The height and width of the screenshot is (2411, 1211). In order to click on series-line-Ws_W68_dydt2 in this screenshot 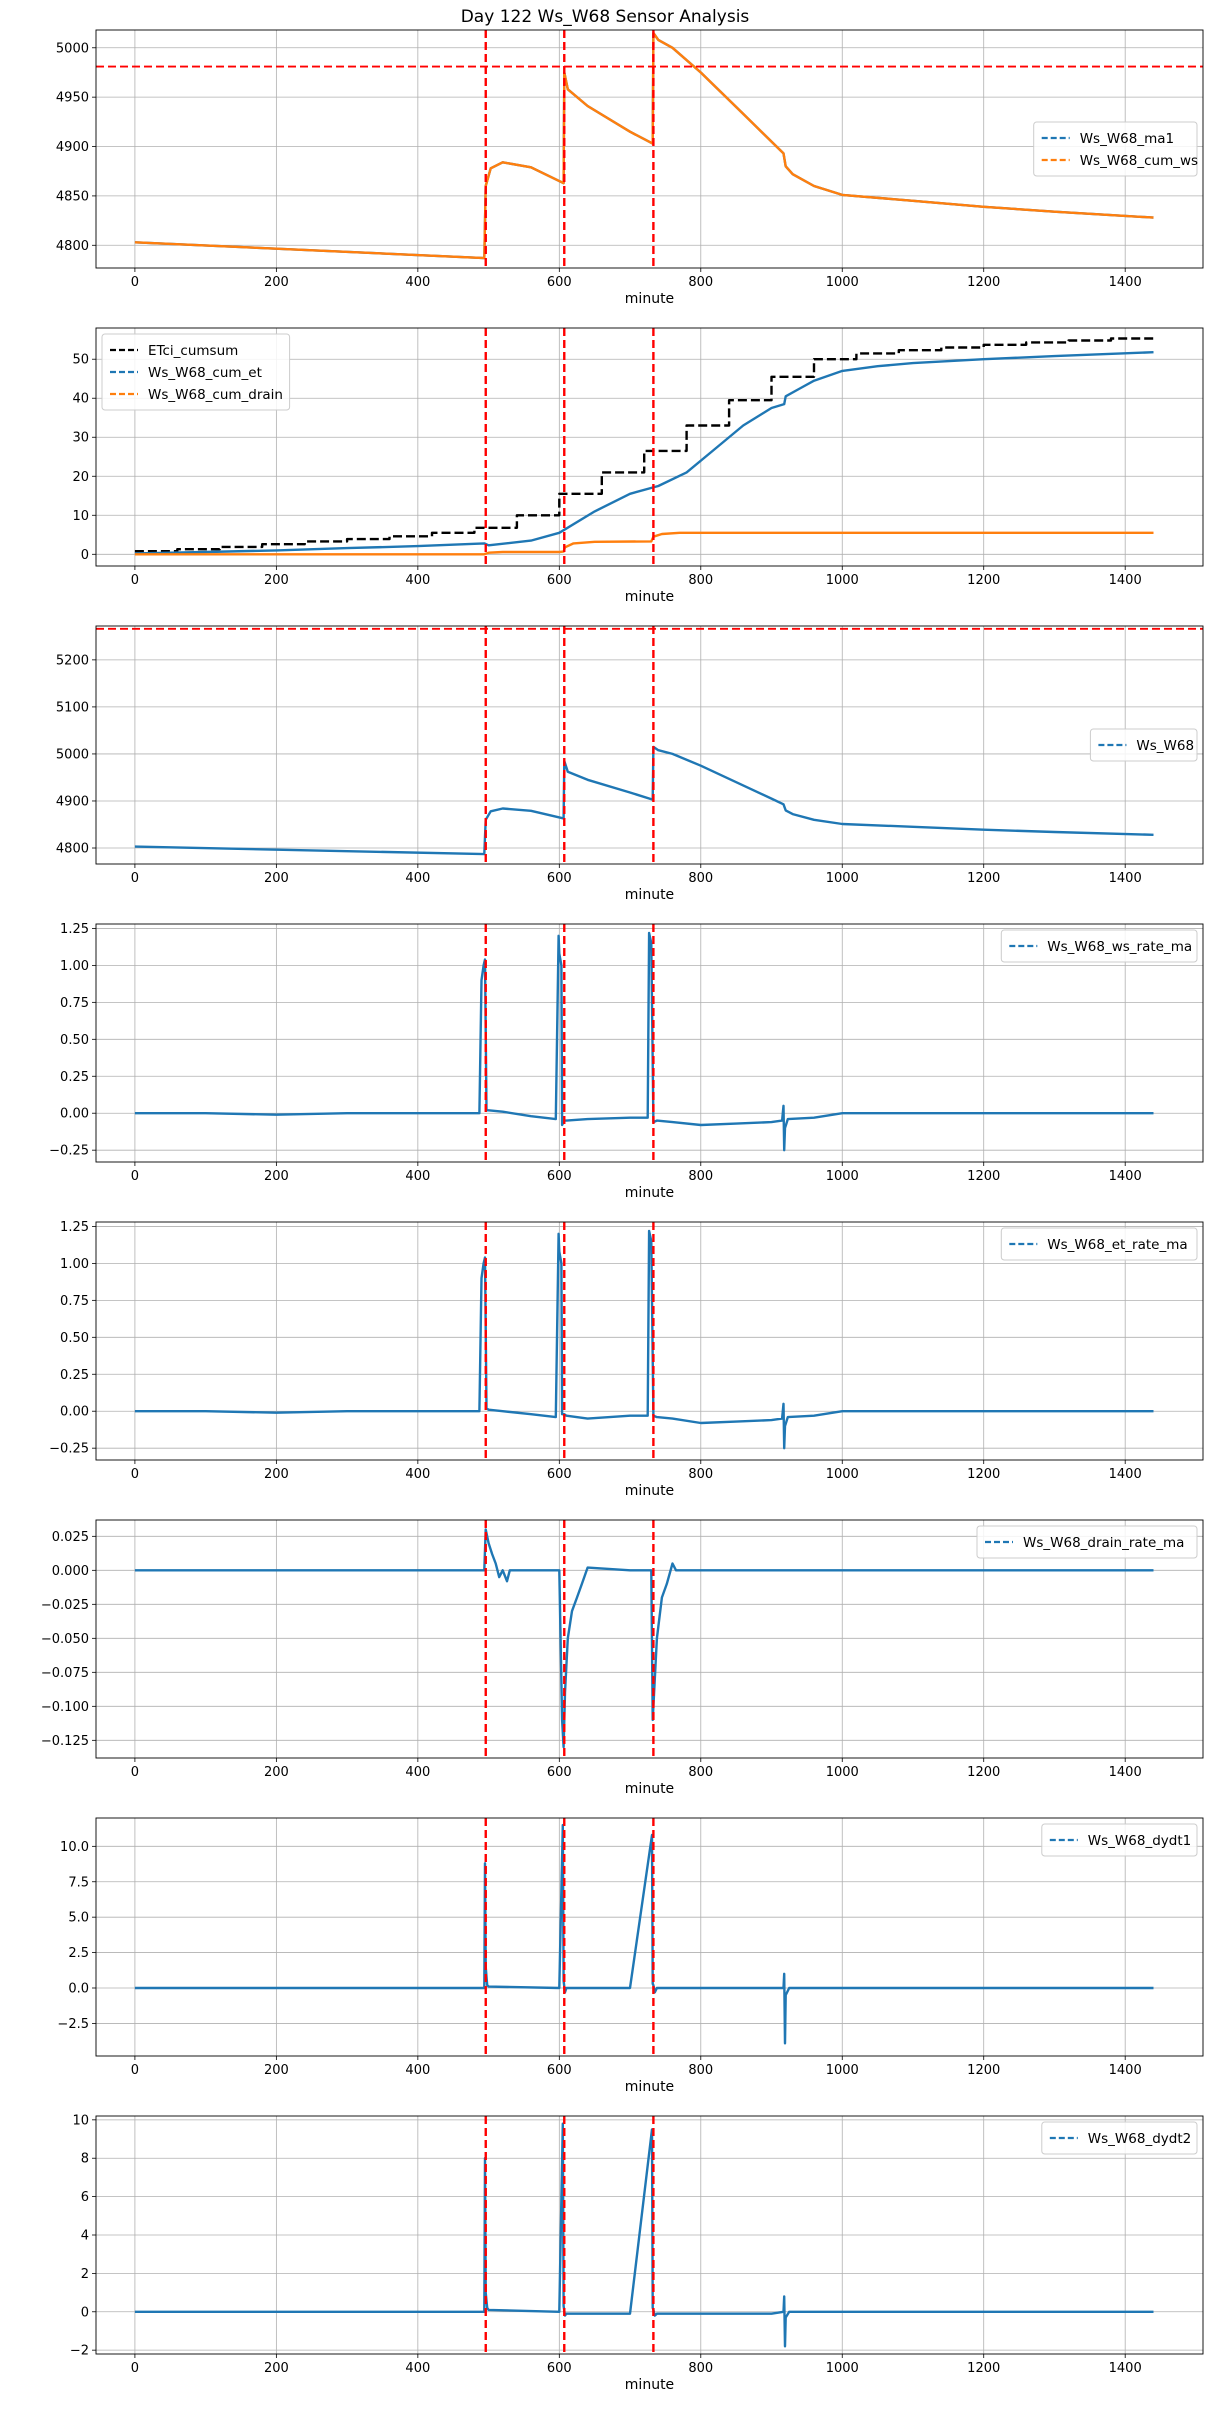, I will do `click(644, 2235)`.